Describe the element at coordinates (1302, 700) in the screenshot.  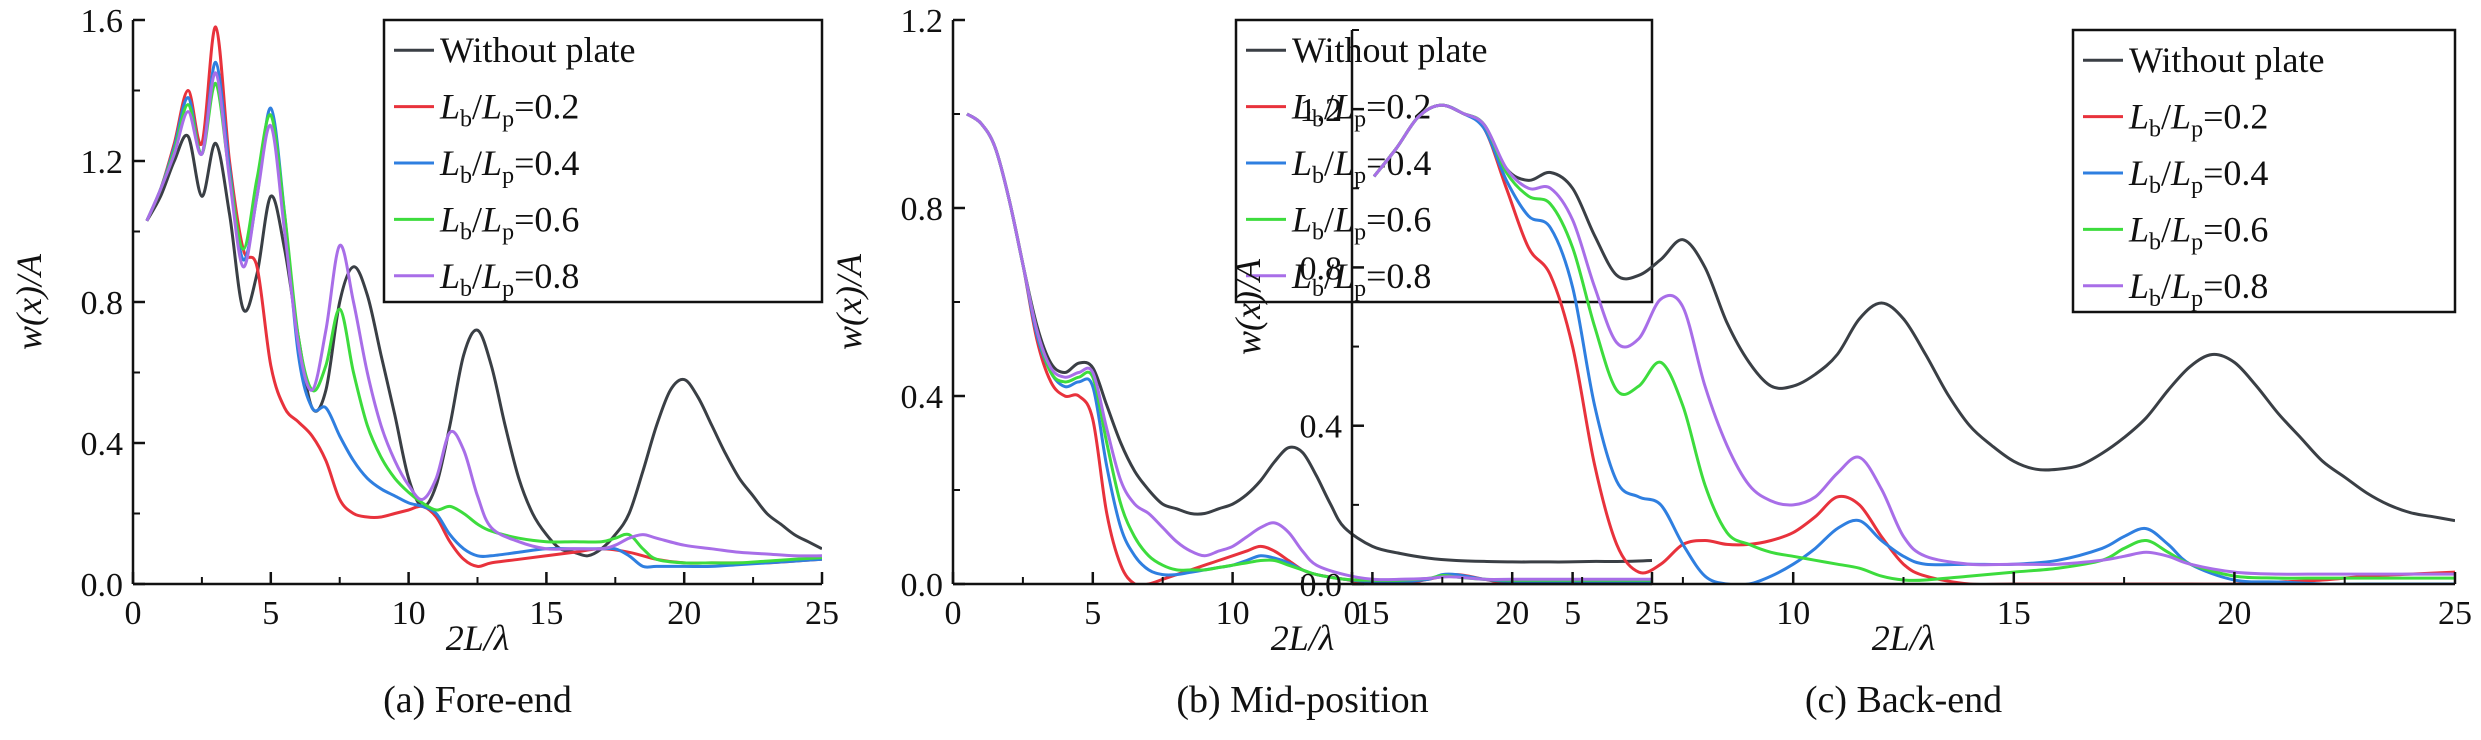
I see `panel-caption: (b) Mid-position` at that location.